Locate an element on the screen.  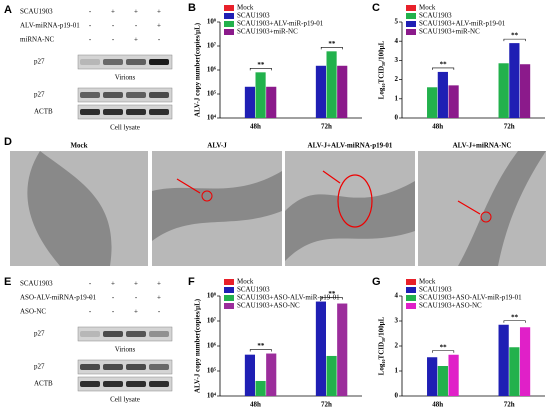
condition-label: ALV-miRNA-p19-01 is located at coordinates (50, 26).